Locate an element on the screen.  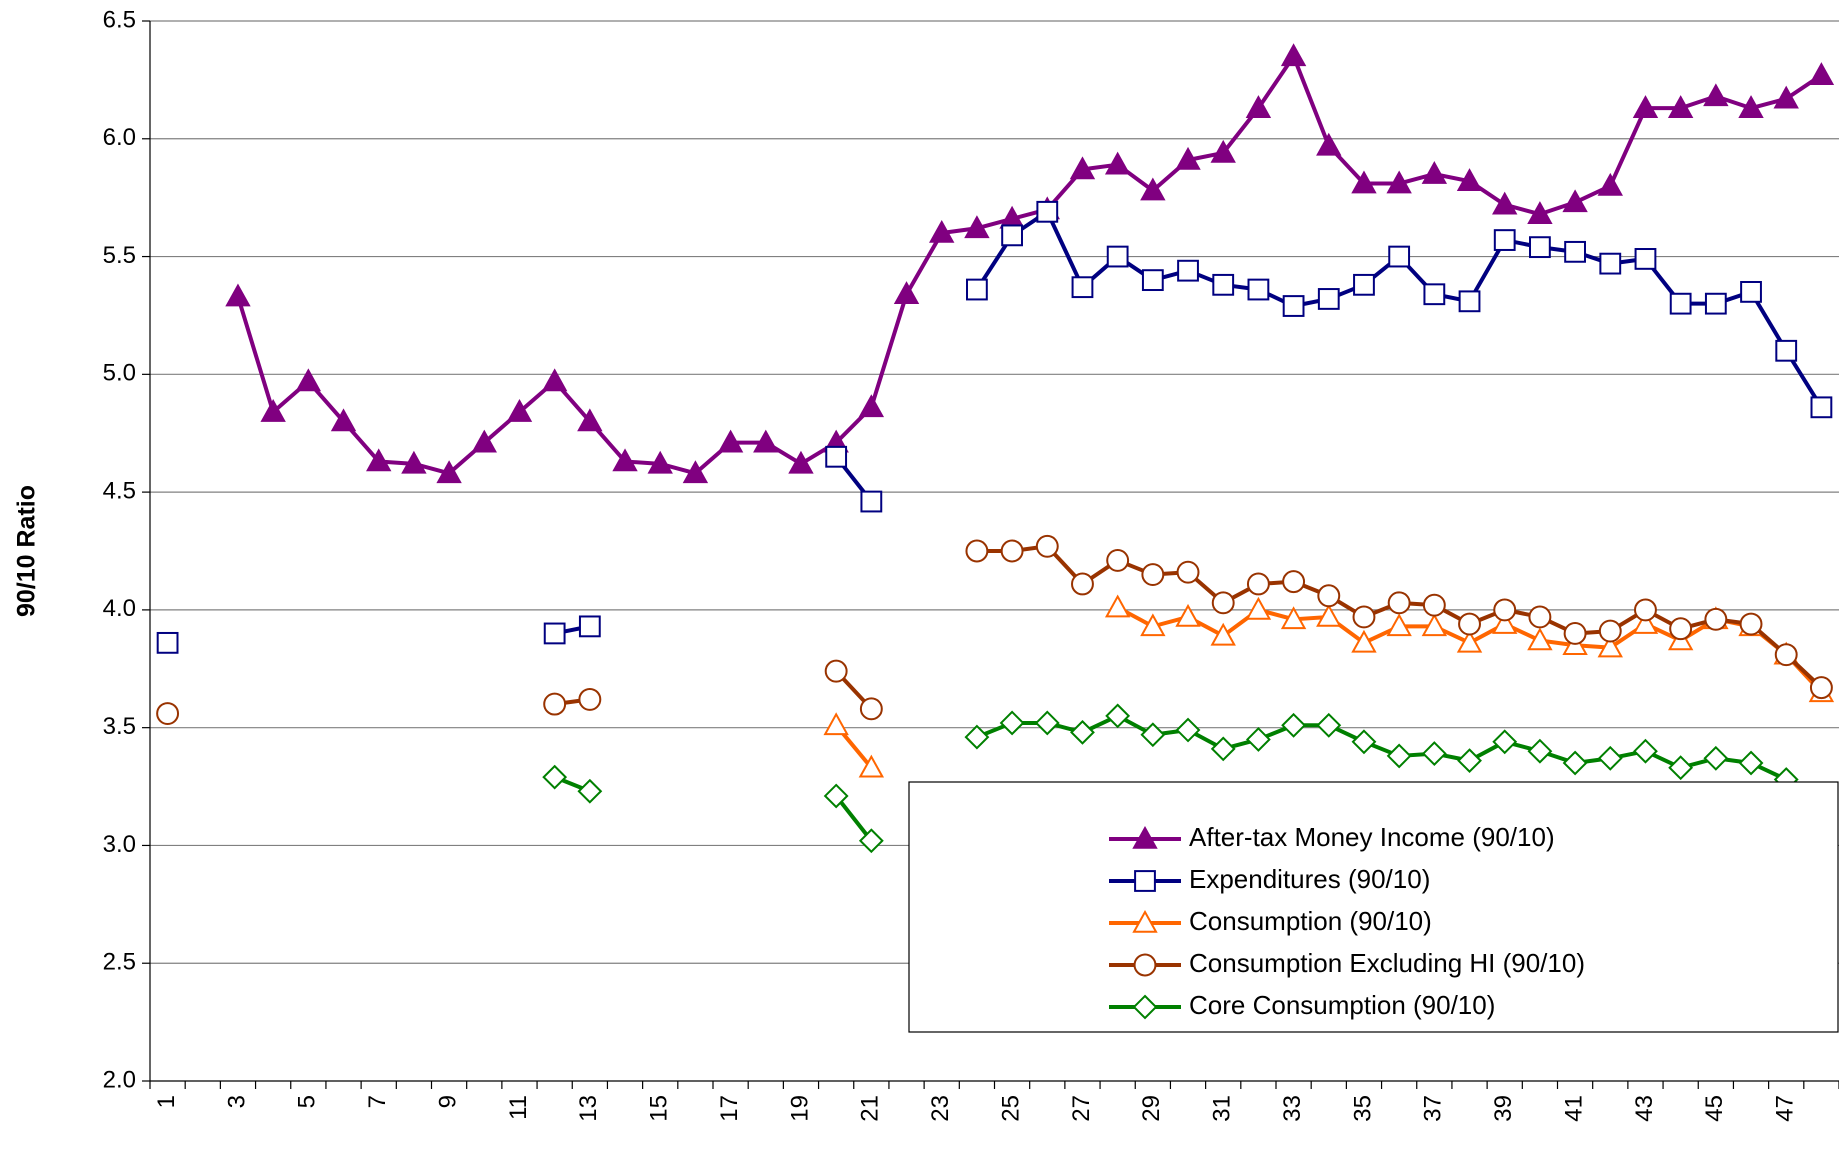
x-tick-label: 21 is located at coordinates (870, 1108).